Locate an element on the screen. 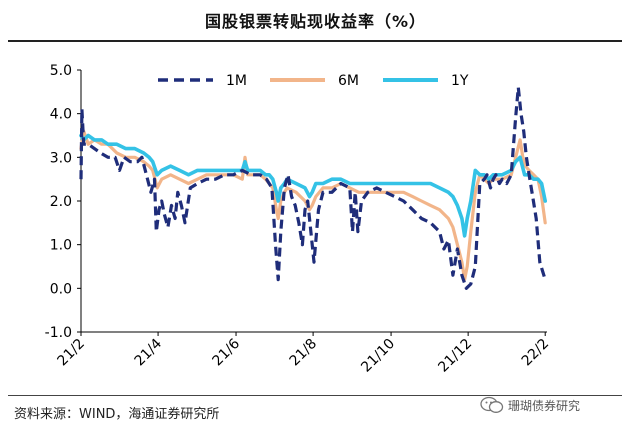 Image resolution: width=631 pixels, height=430 pixels. y-tick-label: 2.0 is located at coordinates (61, 202).